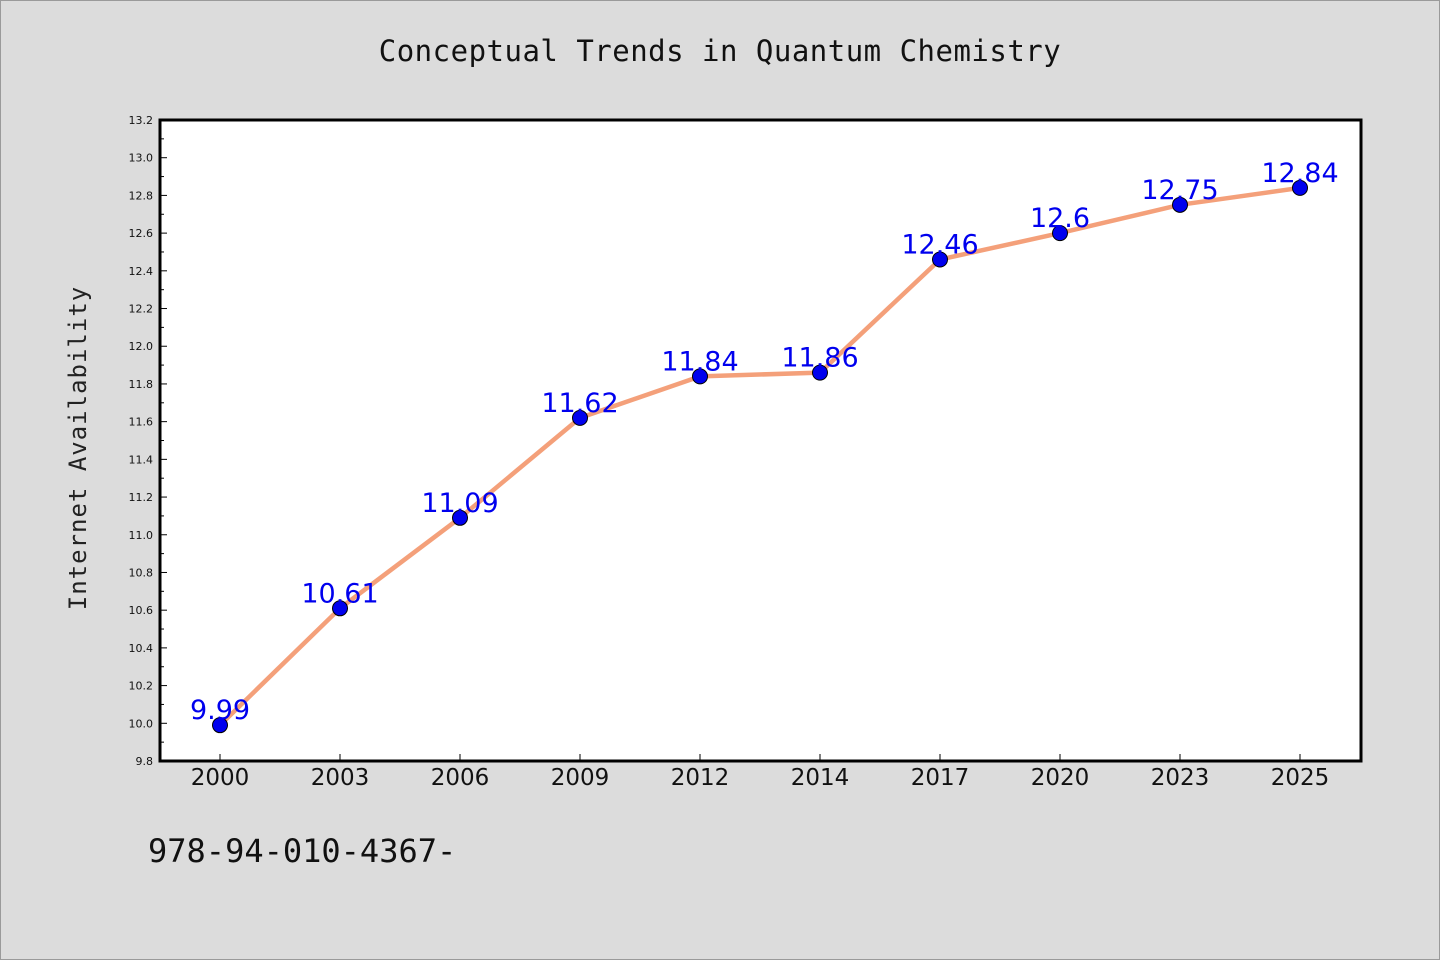 This screenshot has height=960, width=1440. I want to click on y-tick-label: 11.6, so click(141, 422).